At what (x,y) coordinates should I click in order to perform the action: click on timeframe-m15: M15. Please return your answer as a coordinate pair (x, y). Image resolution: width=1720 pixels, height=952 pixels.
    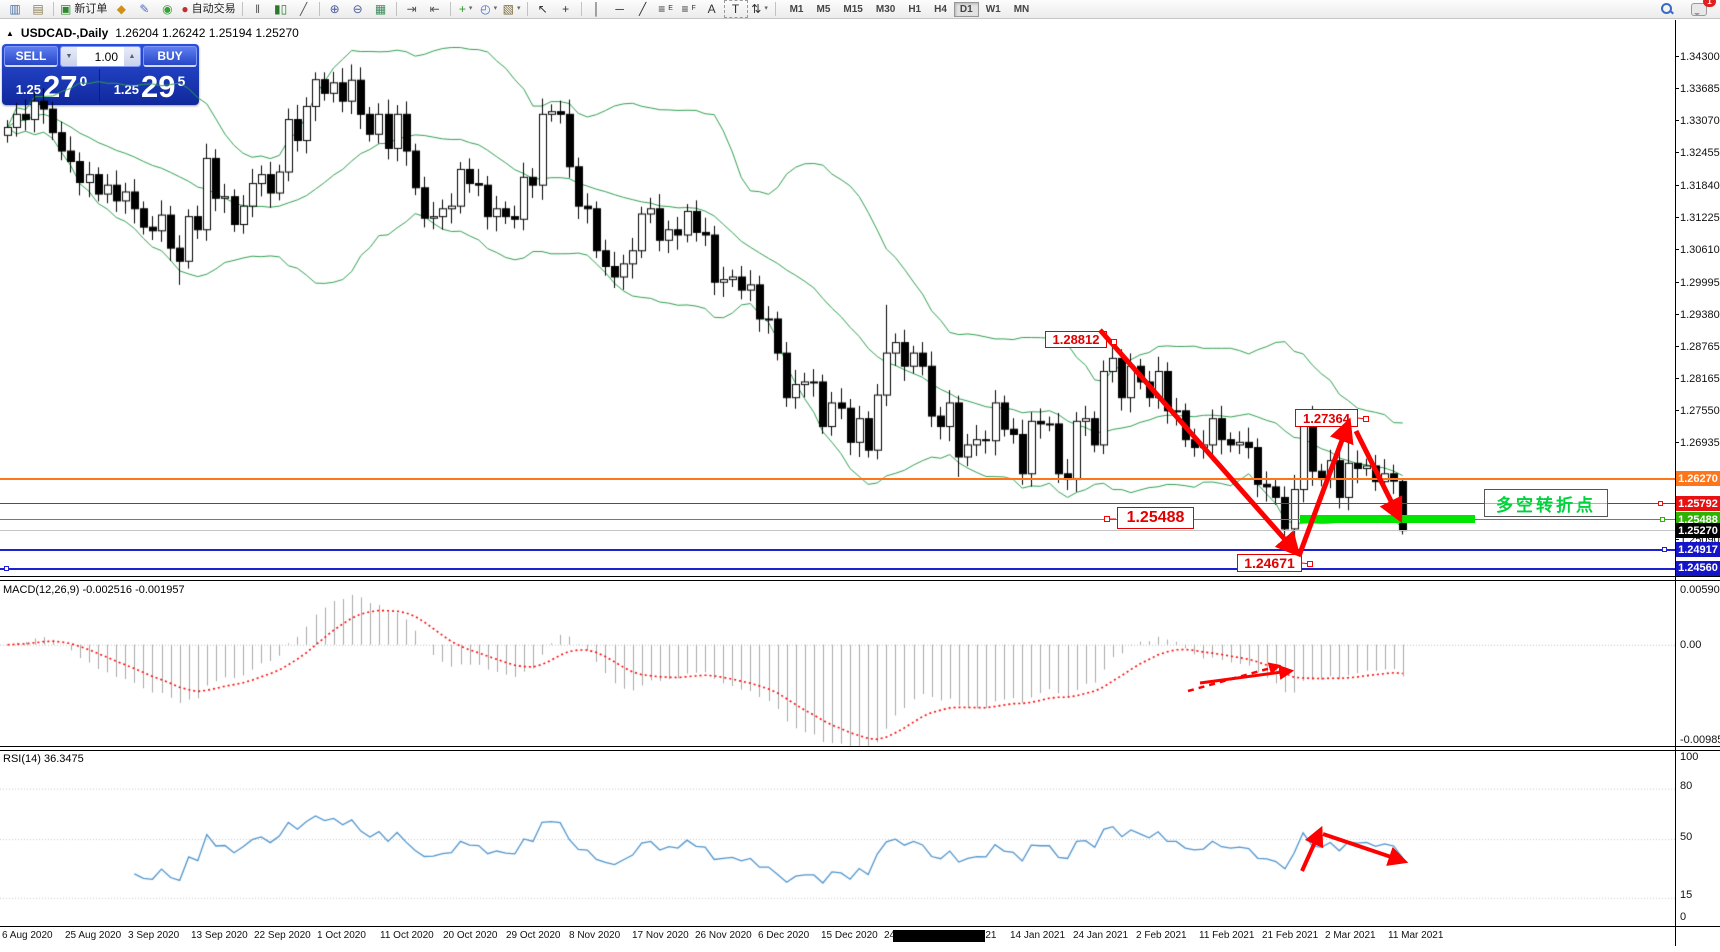
    Looking at the image, I should click on (853, 9).